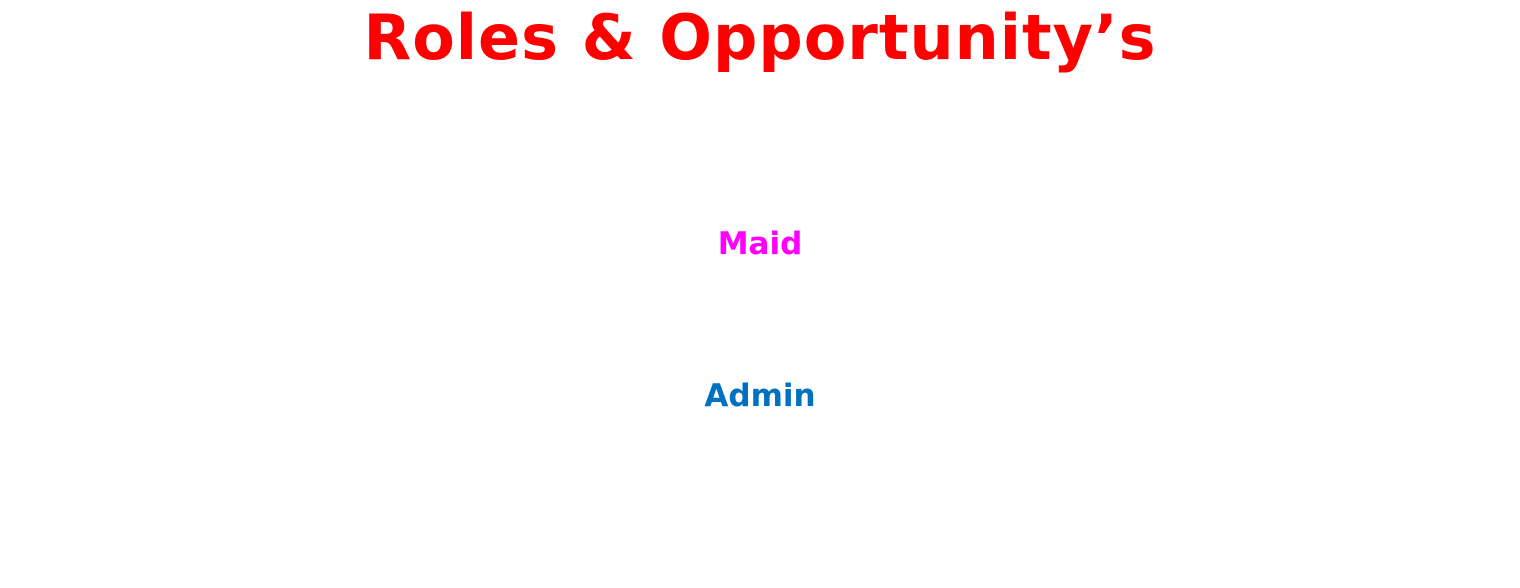 This screenshot has height=588, width=1520. I want to click on role-maid: Maid, so click(760, 244).